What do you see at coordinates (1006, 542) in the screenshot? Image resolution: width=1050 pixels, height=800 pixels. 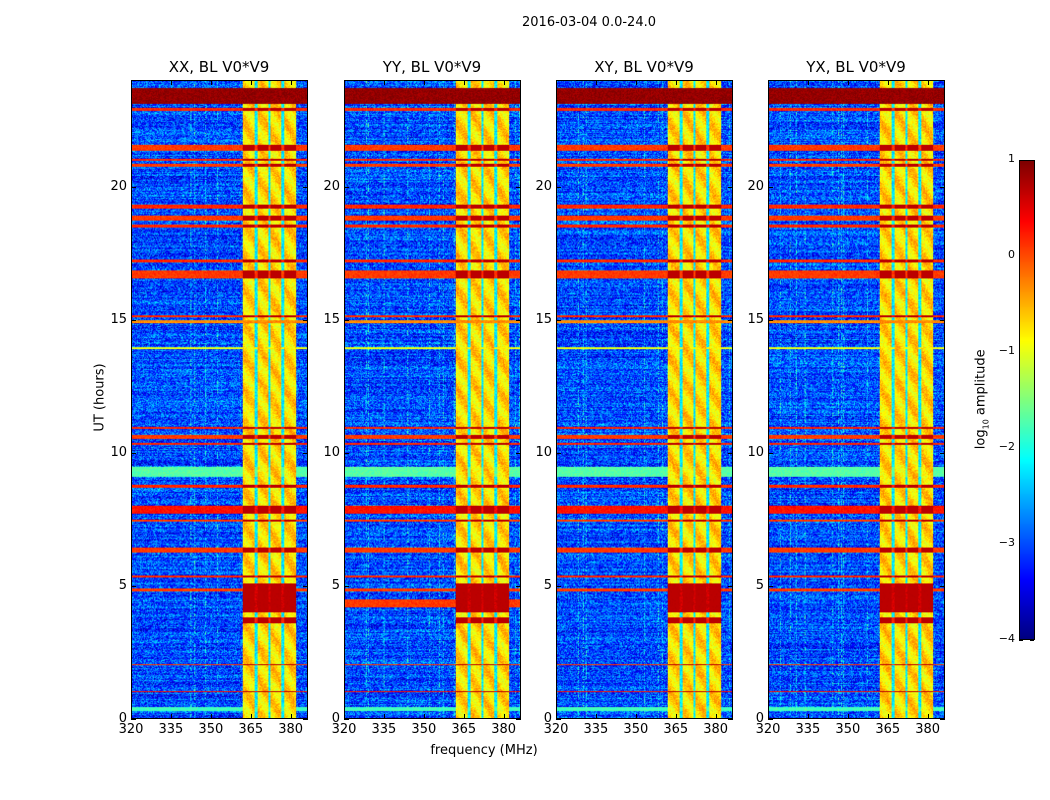 I see `colorbar-tick-label: −3` at bounding box center [1006, 542].